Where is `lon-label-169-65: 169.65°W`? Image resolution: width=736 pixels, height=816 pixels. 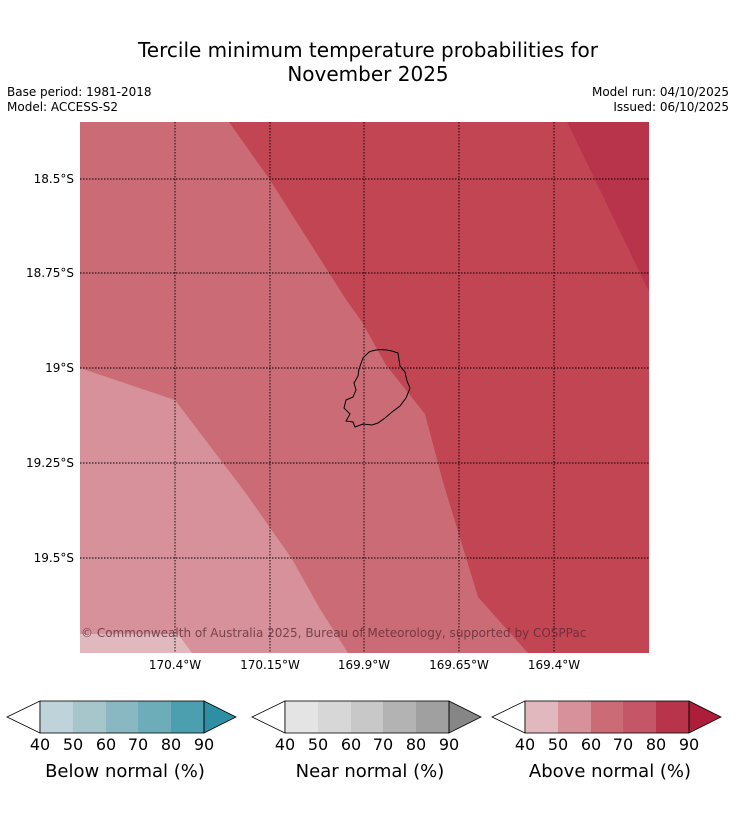 lon-label-169-65: 169.65°W is located at coordinates (459, 665).